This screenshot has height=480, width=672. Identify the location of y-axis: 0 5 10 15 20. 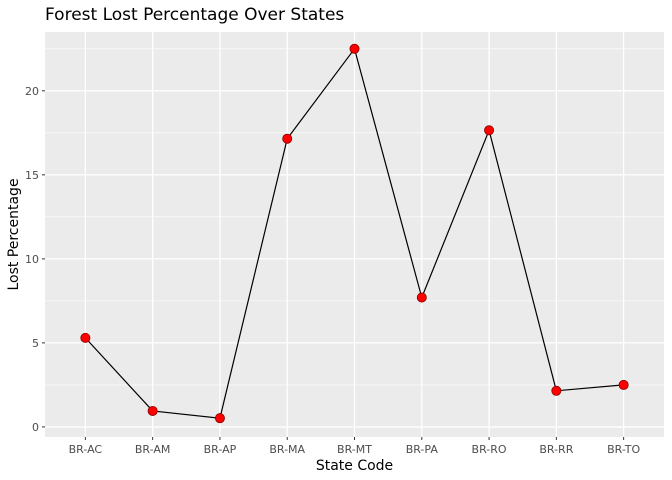
(35, 259).